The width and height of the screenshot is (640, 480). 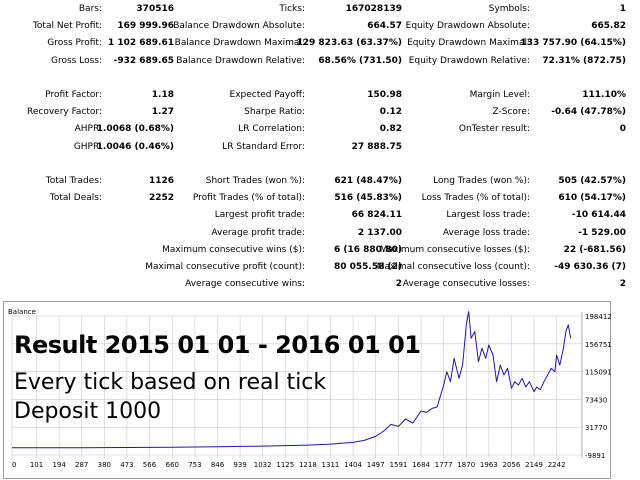 I want to click on col2-value: 68.56% (731.50), so click(x=360, y=60).